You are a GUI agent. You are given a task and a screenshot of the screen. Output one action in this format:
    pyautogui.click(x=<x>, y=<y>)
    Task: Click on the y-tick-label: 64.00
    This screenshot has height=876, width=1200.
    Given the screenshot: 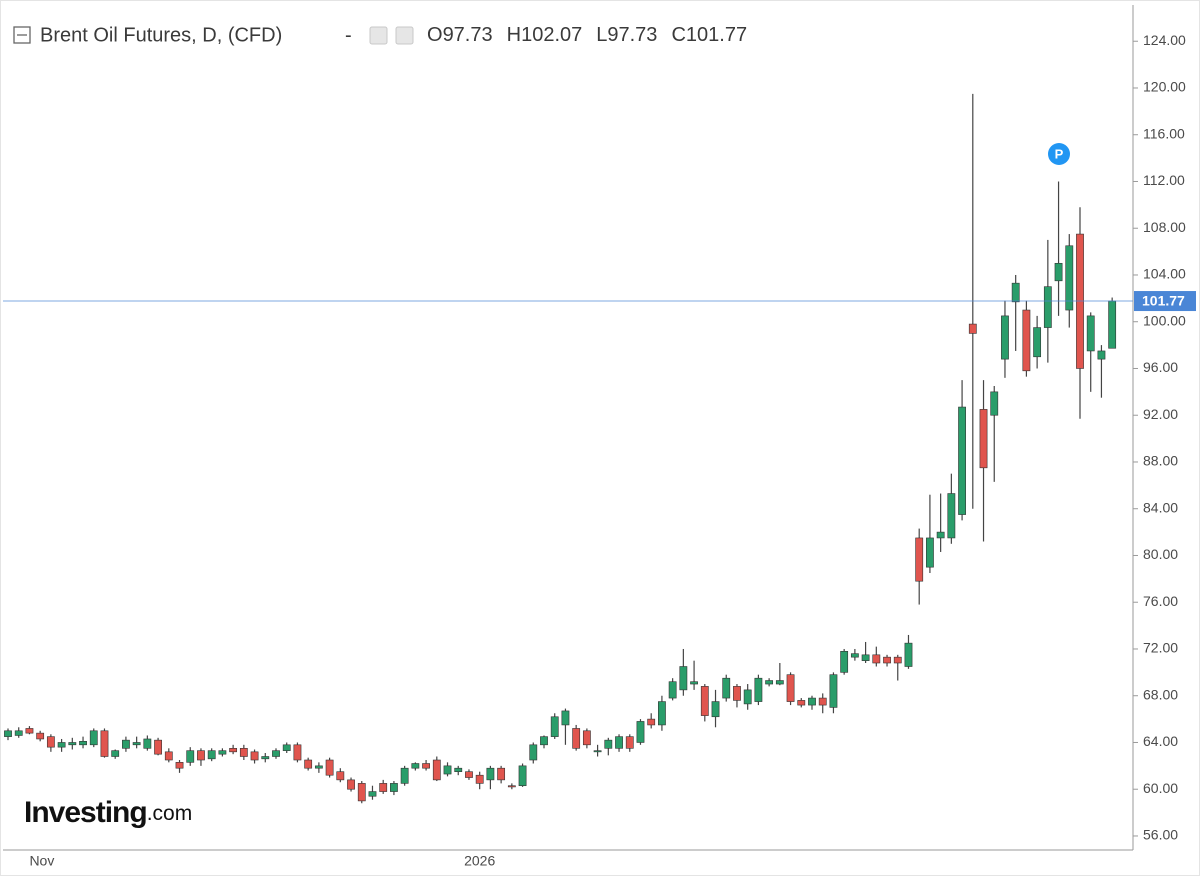 What is the action you would take?
    pyautogui.click(x=1160, y=741)
    